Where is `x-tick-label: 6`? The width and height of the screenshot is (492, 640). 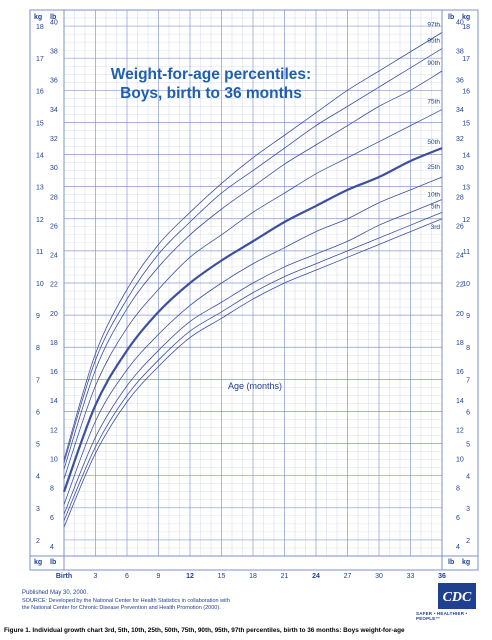 x-tick-label: 6 is located at coordinates (127, 576).